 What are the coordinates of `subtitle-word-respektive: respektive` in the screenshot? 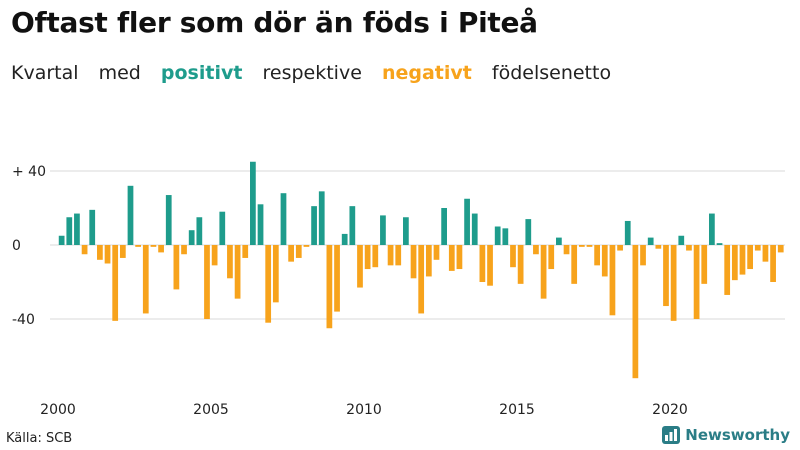 It's located at (312, 73).